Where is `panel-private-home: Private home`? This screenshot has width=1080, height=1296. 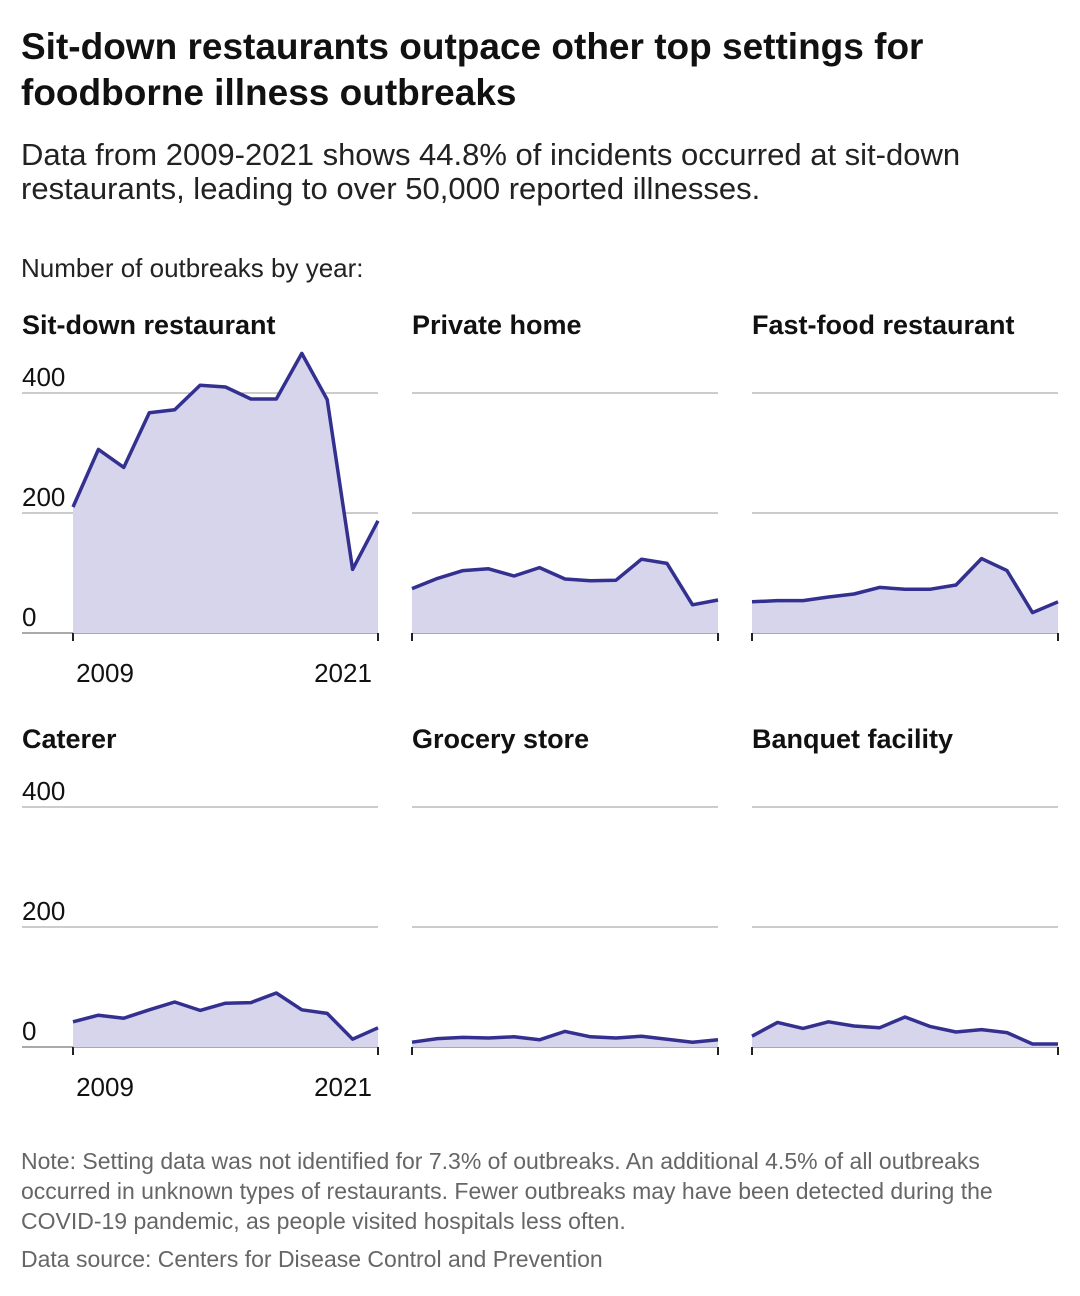
panel-private-home: Private home is located at coordinates (565, 475).